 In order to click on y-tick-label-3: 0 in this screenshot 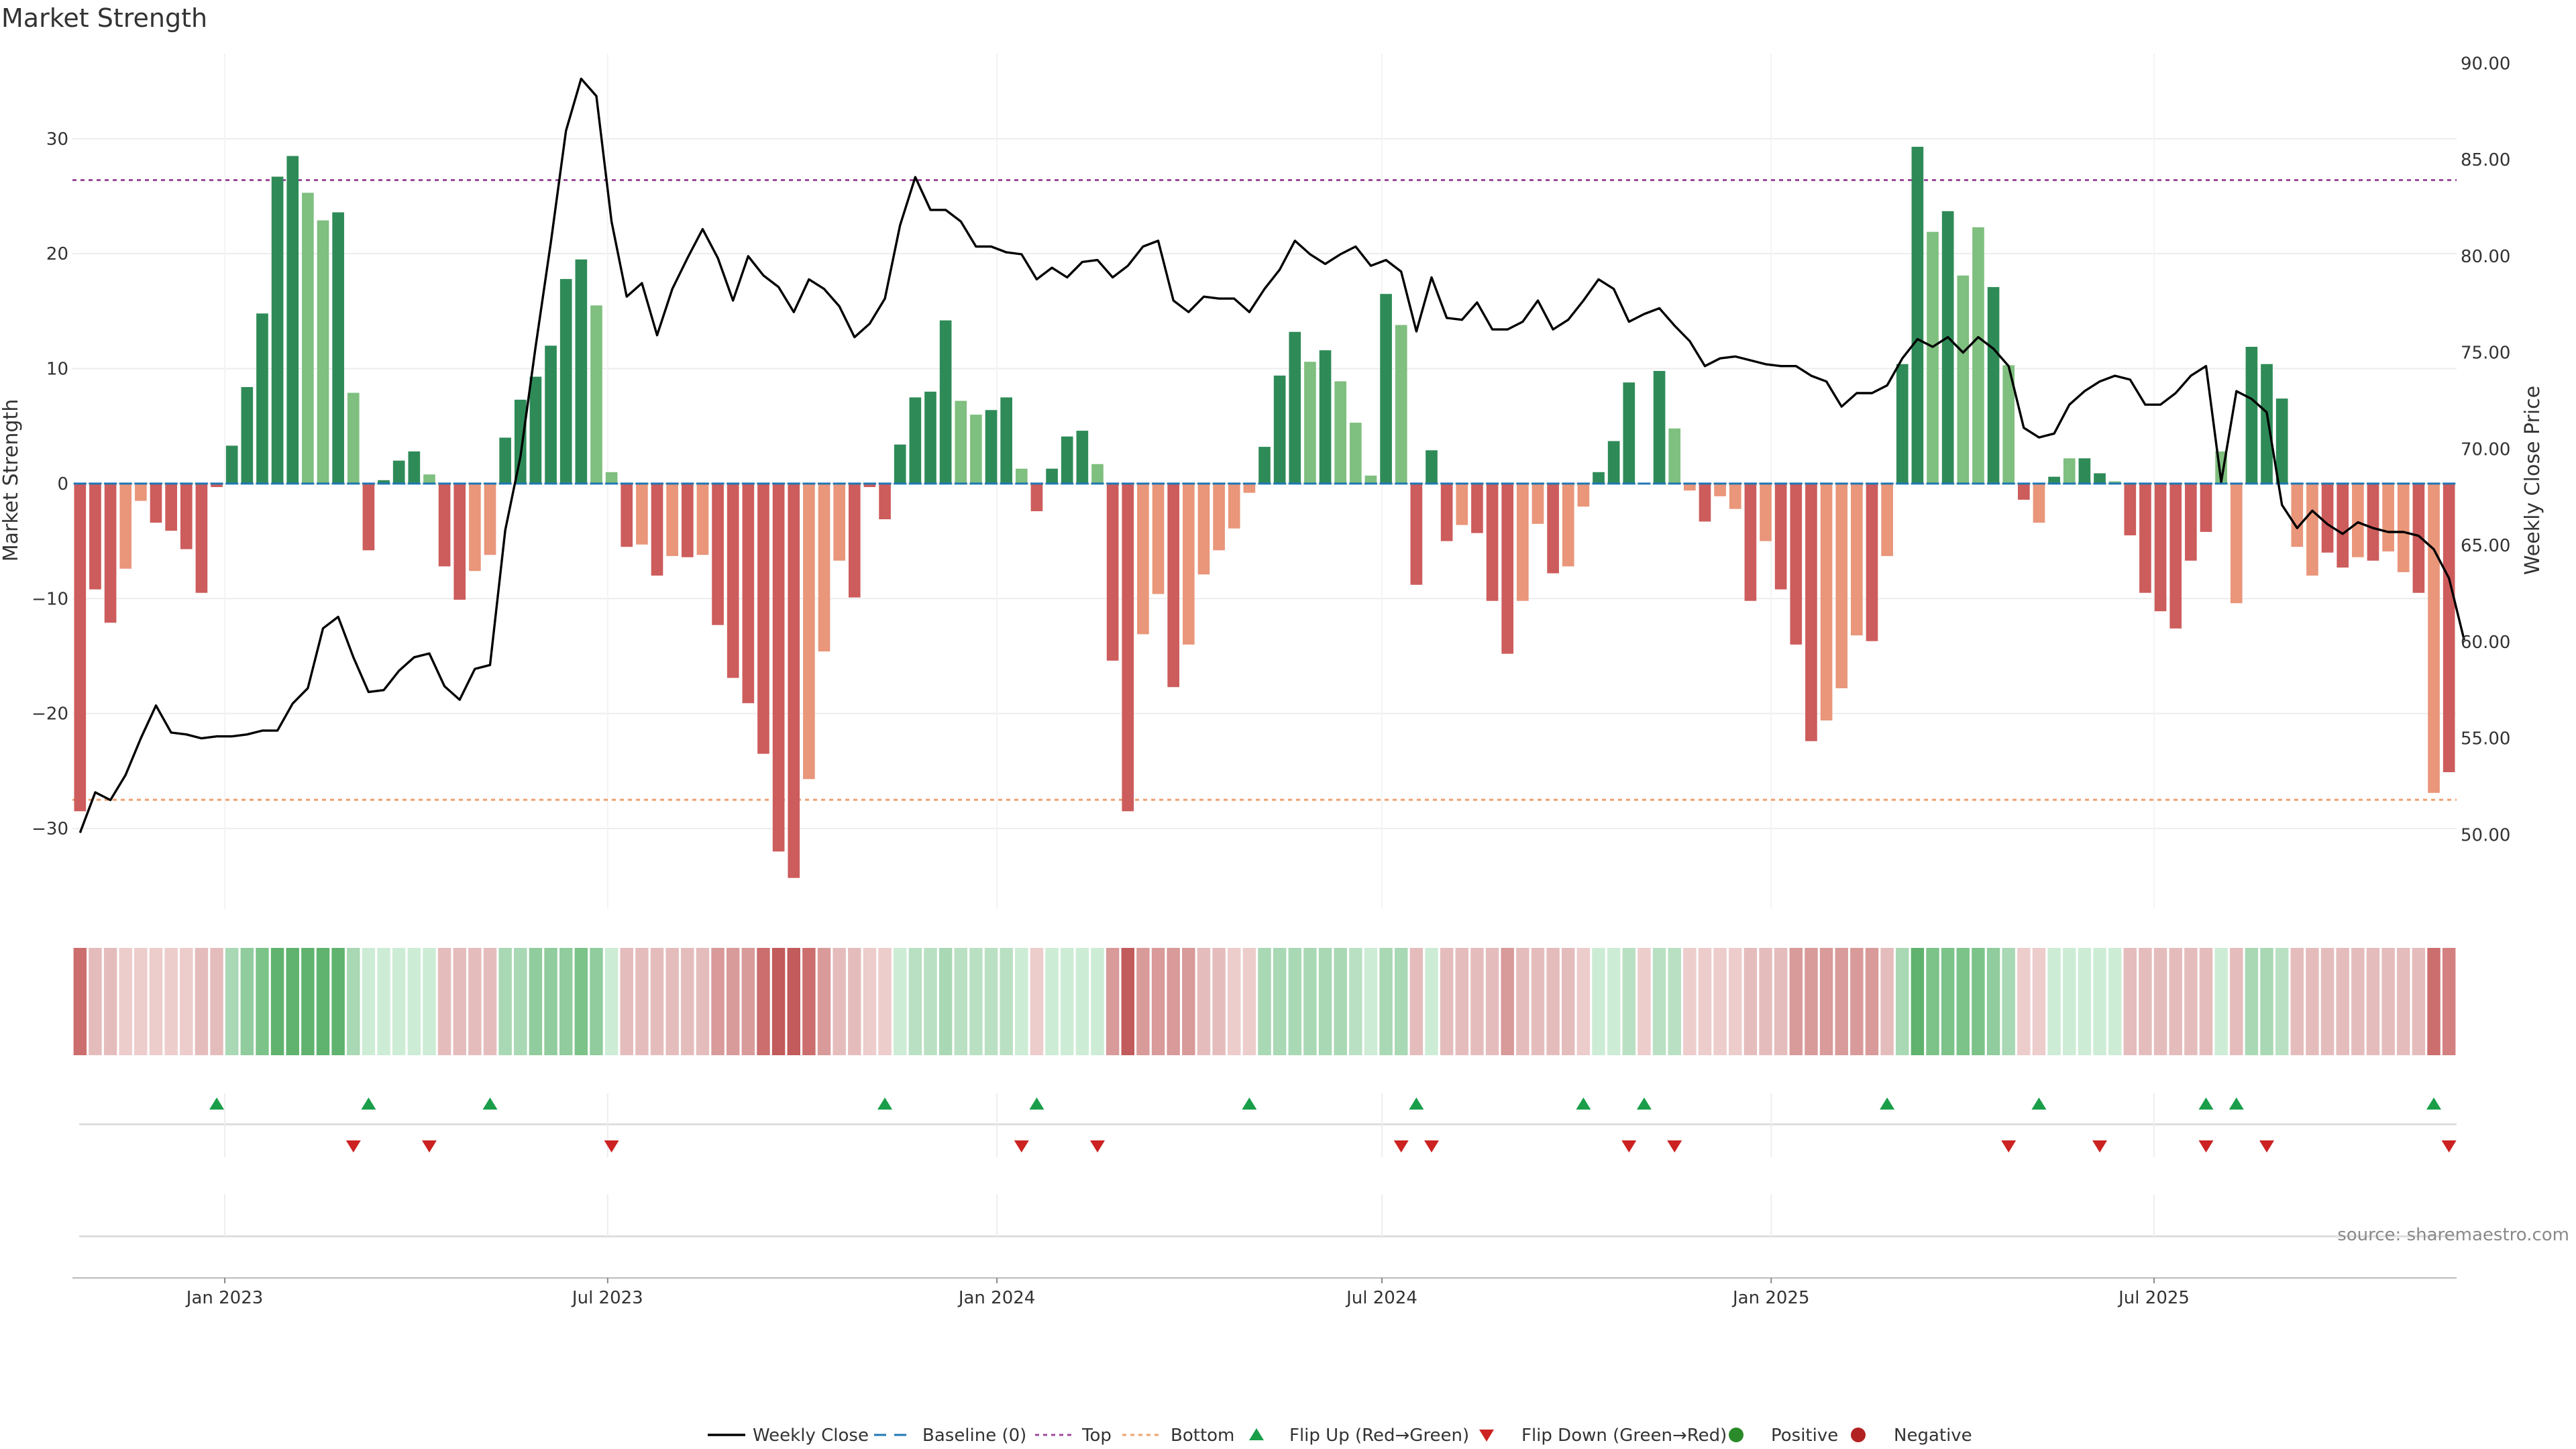, I will do `click(62, 484)`.